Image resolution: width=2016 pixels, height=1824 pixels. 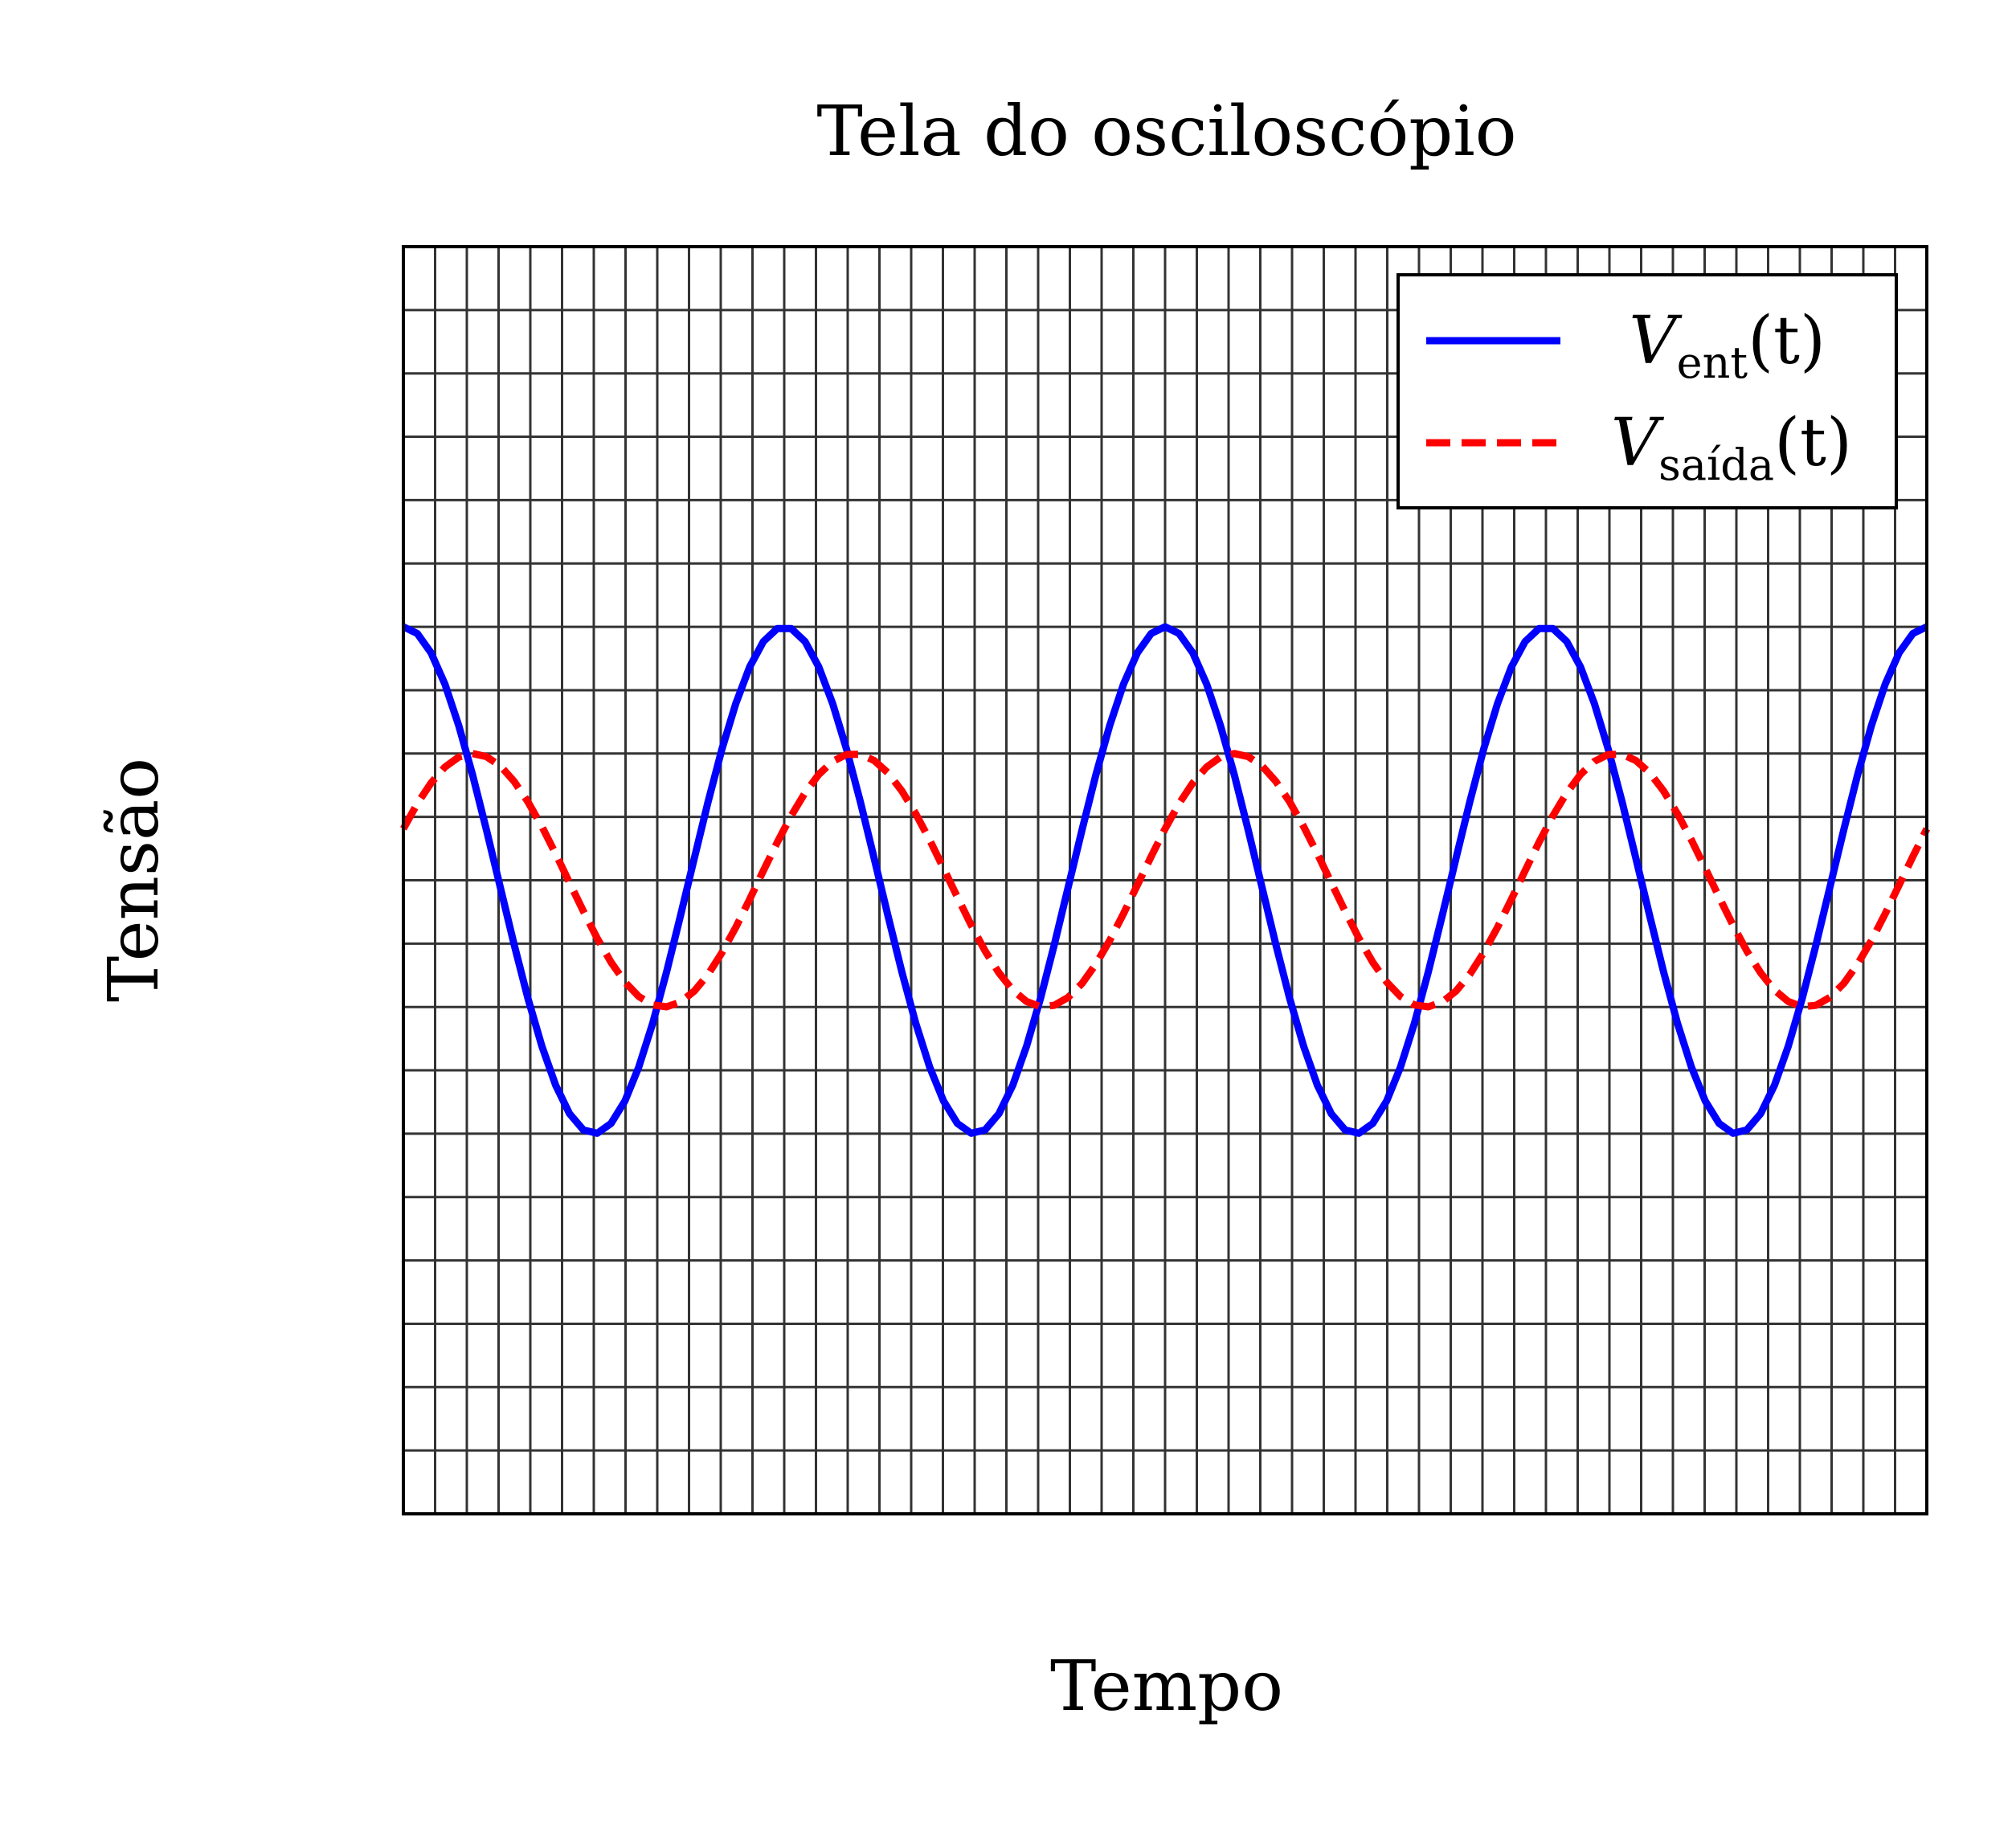 What do you see at coordinates (1166, 132) in the screenshot?
I see `chart-title: Tela do osciloscópio` at bounding box center [1166, 132].